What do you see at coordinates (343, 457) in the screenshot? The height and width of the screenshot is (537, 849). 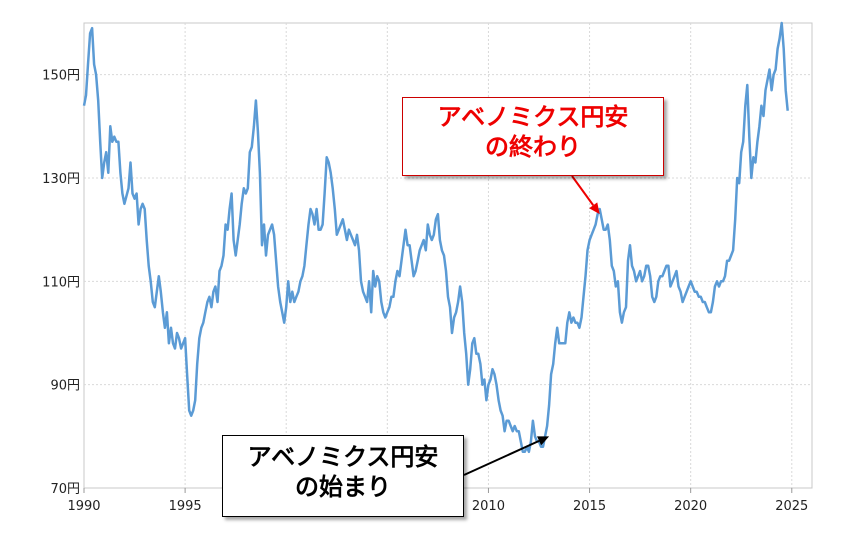 I see `annotation-start-line1: アベノミクス円安` at bounding box center [343, 457].